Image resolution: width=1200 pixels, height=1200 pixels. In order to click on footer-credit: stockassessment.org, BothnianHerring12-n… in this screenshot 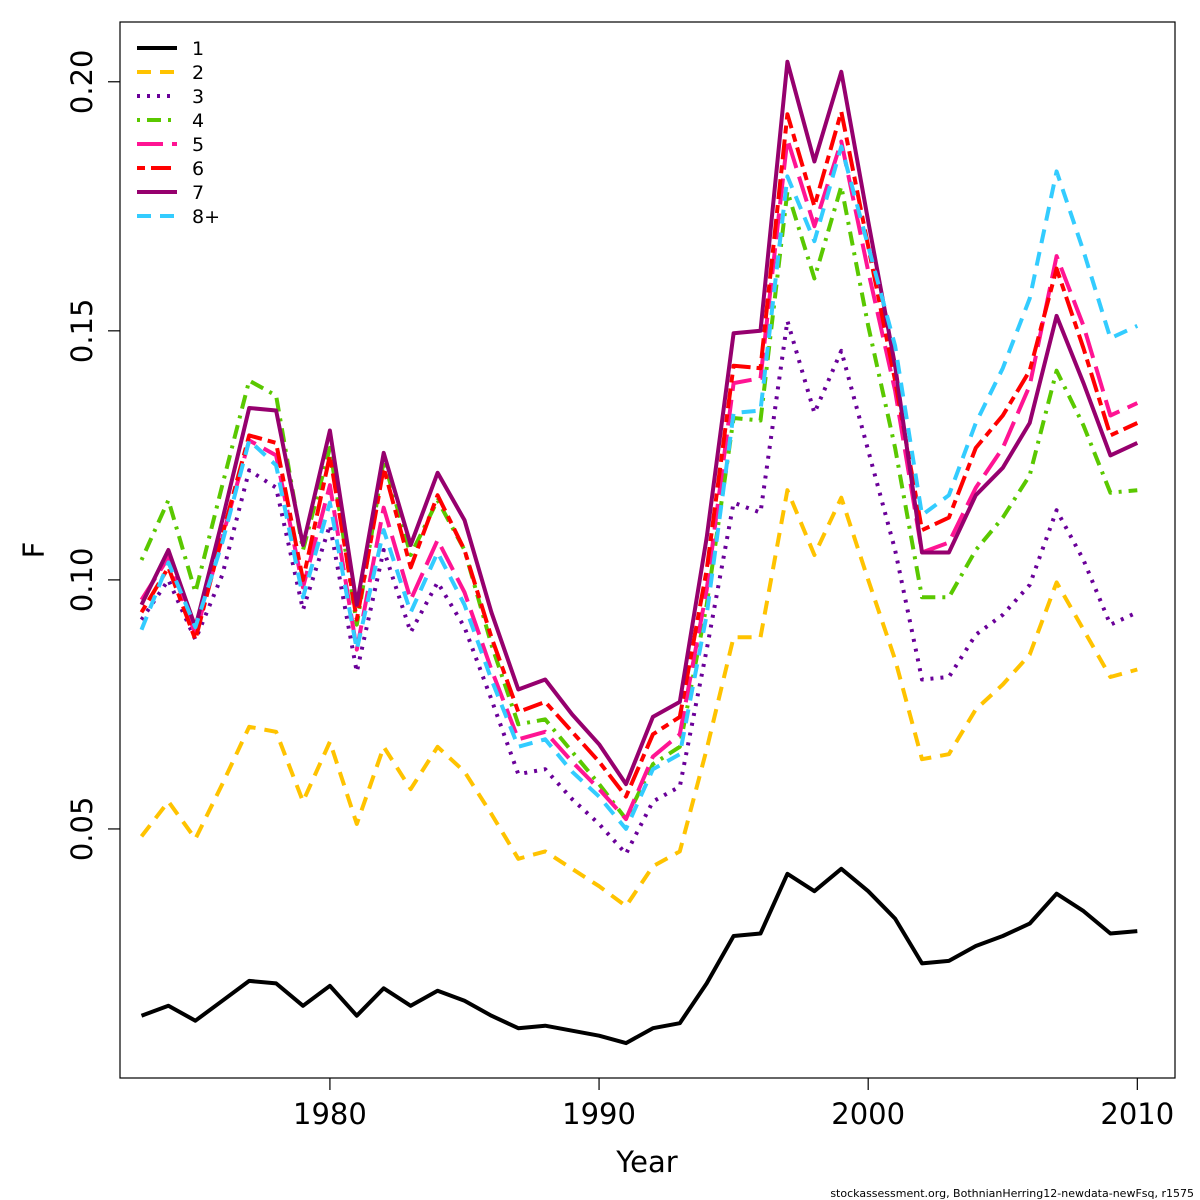, I will do `click(1012, 1193)`.